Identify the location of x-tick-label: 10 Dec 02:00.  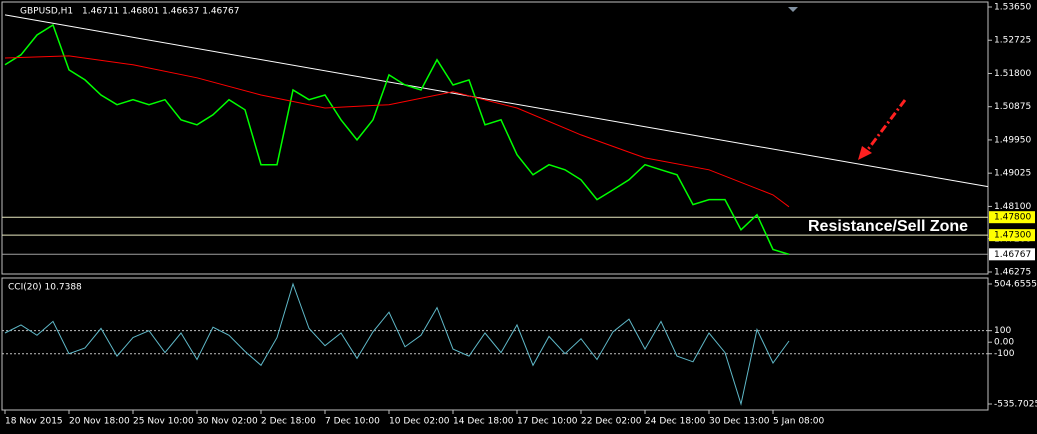
(419, 422).